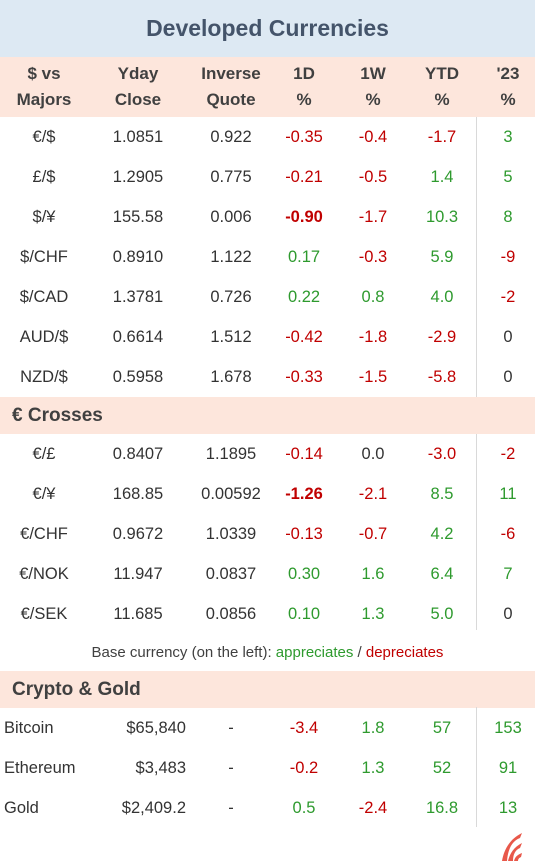 The image size is (535, 868). Describe the element at coordinates (231, 534) in the screenshot. I see `cell-inverse: 1.0339` at that location.